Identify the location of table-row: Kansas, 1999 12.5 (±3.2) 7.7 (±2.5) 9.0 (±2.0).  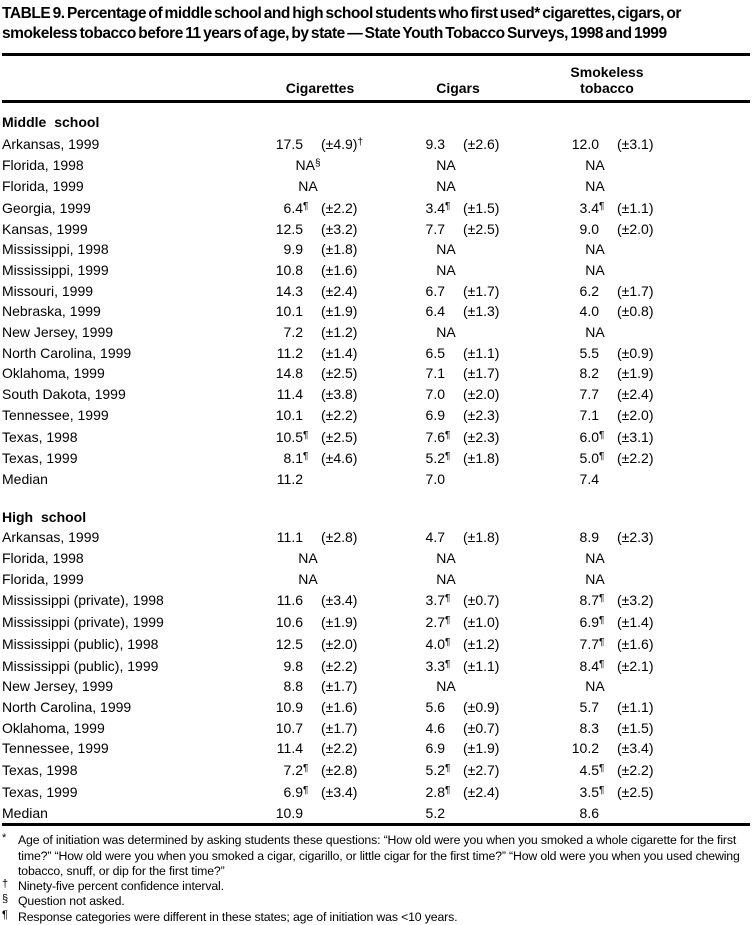
(376, 229).